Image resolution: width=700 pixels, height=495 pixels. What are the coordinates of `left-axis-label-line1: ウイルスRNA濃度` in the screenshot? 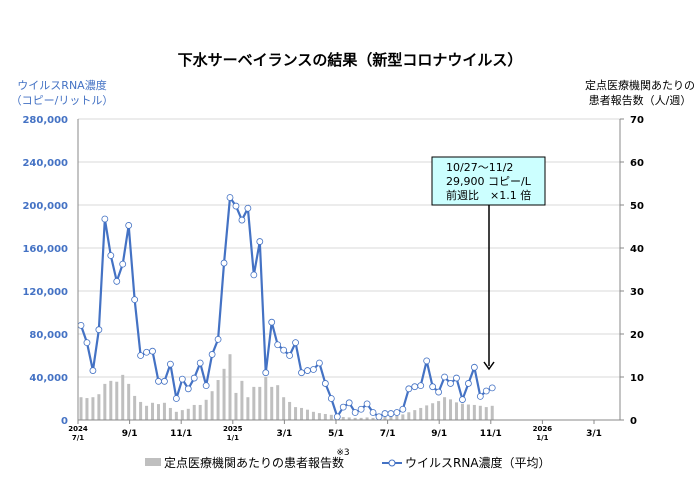 It's located at (61, 85).